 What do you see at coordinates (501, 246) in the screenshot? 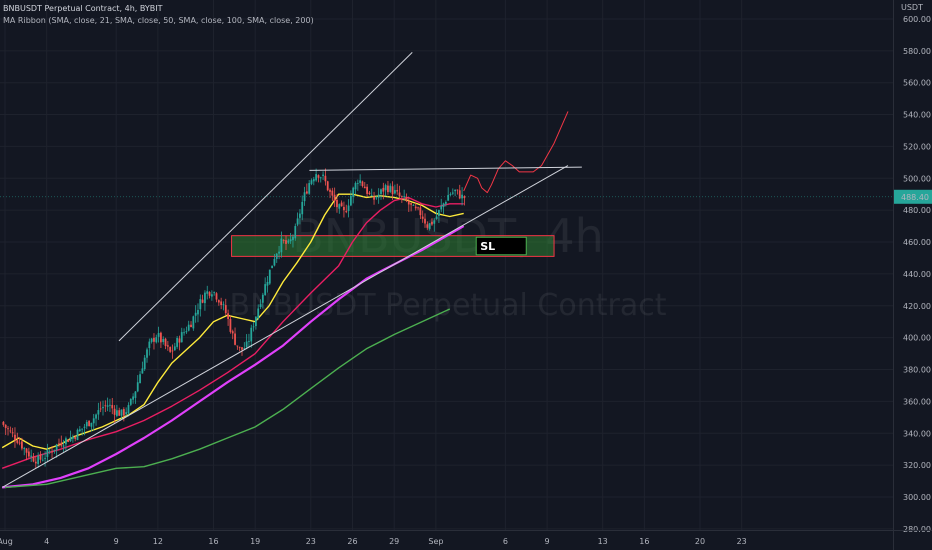
I see `sl-layer: SL` at bounding box center [501, 246].